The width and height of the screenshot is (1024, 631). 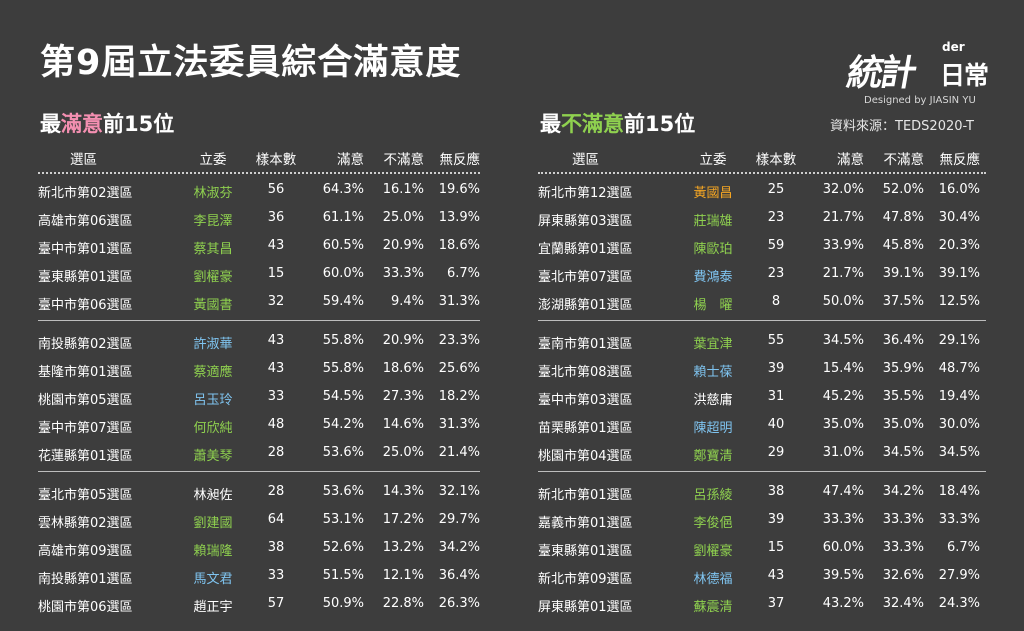 What do you see at coordinates (776, 245) in the screenshot?
I see `cell-sample-size: 59` at bounding box center [776, 245].